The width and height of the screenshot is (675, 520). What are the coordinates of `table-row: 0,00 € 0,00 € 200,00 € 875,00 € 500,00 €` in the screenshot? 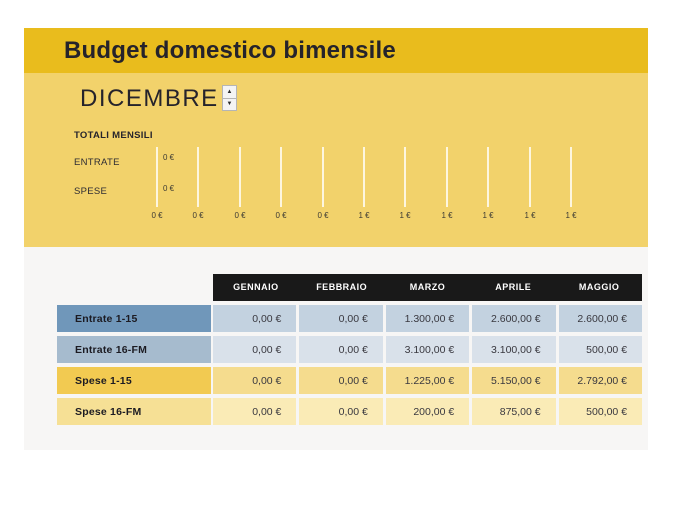 It's located at (428, 411).